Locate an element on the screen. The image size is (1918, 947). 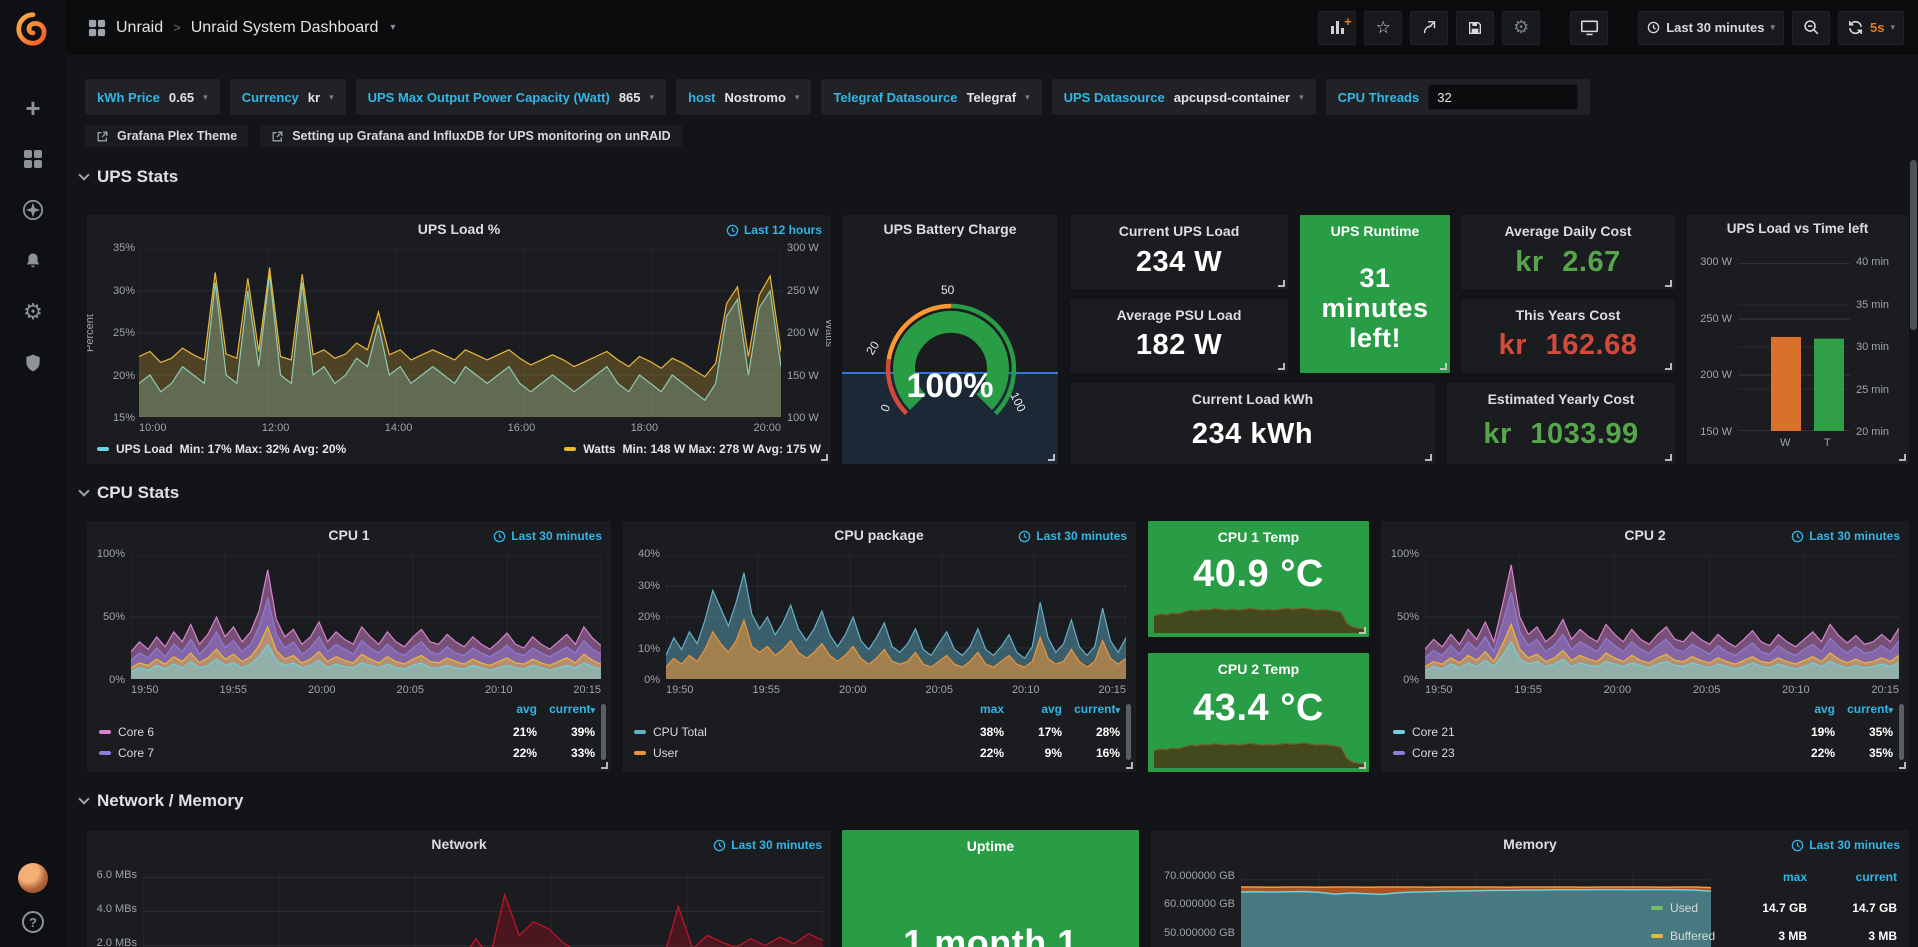
panel-title: Memory is located at coordinates (1530, 844).